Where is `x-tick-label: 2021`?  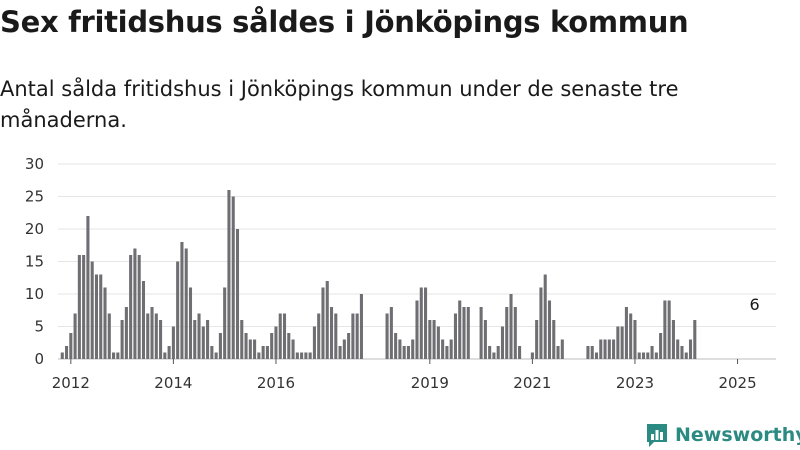 x-tick-label: 2021 is located at coordinates (532, 383).